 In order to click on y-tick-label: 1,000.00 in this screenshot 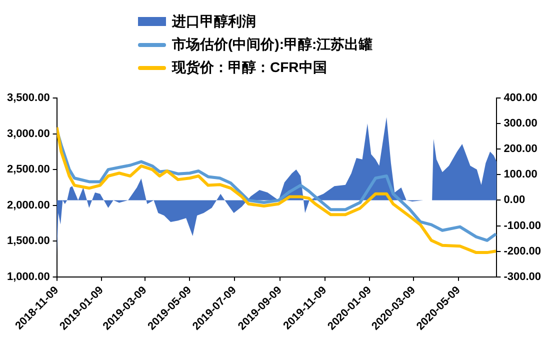, I will do `click(28, 276)`.